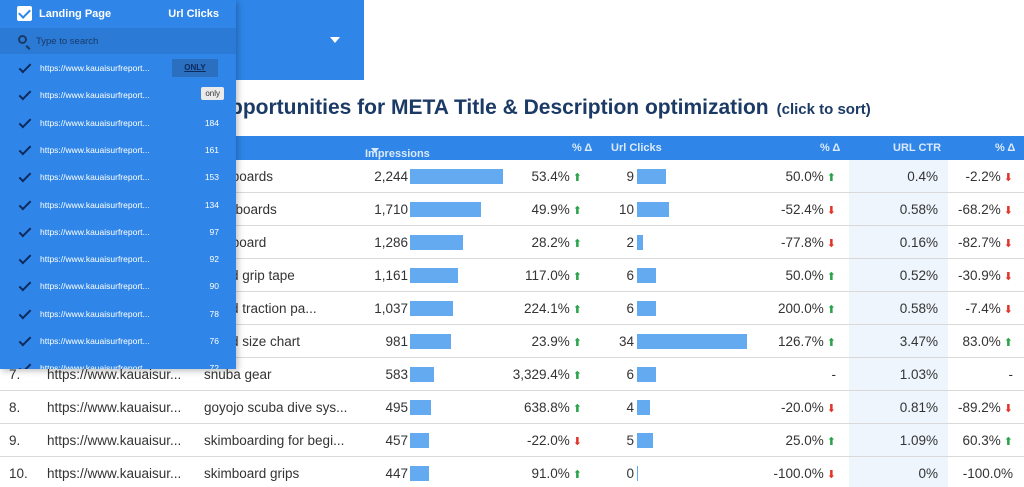  I want to click on dropdown-item: https://www.kauaisurfreport... 161, so click(118, 150).